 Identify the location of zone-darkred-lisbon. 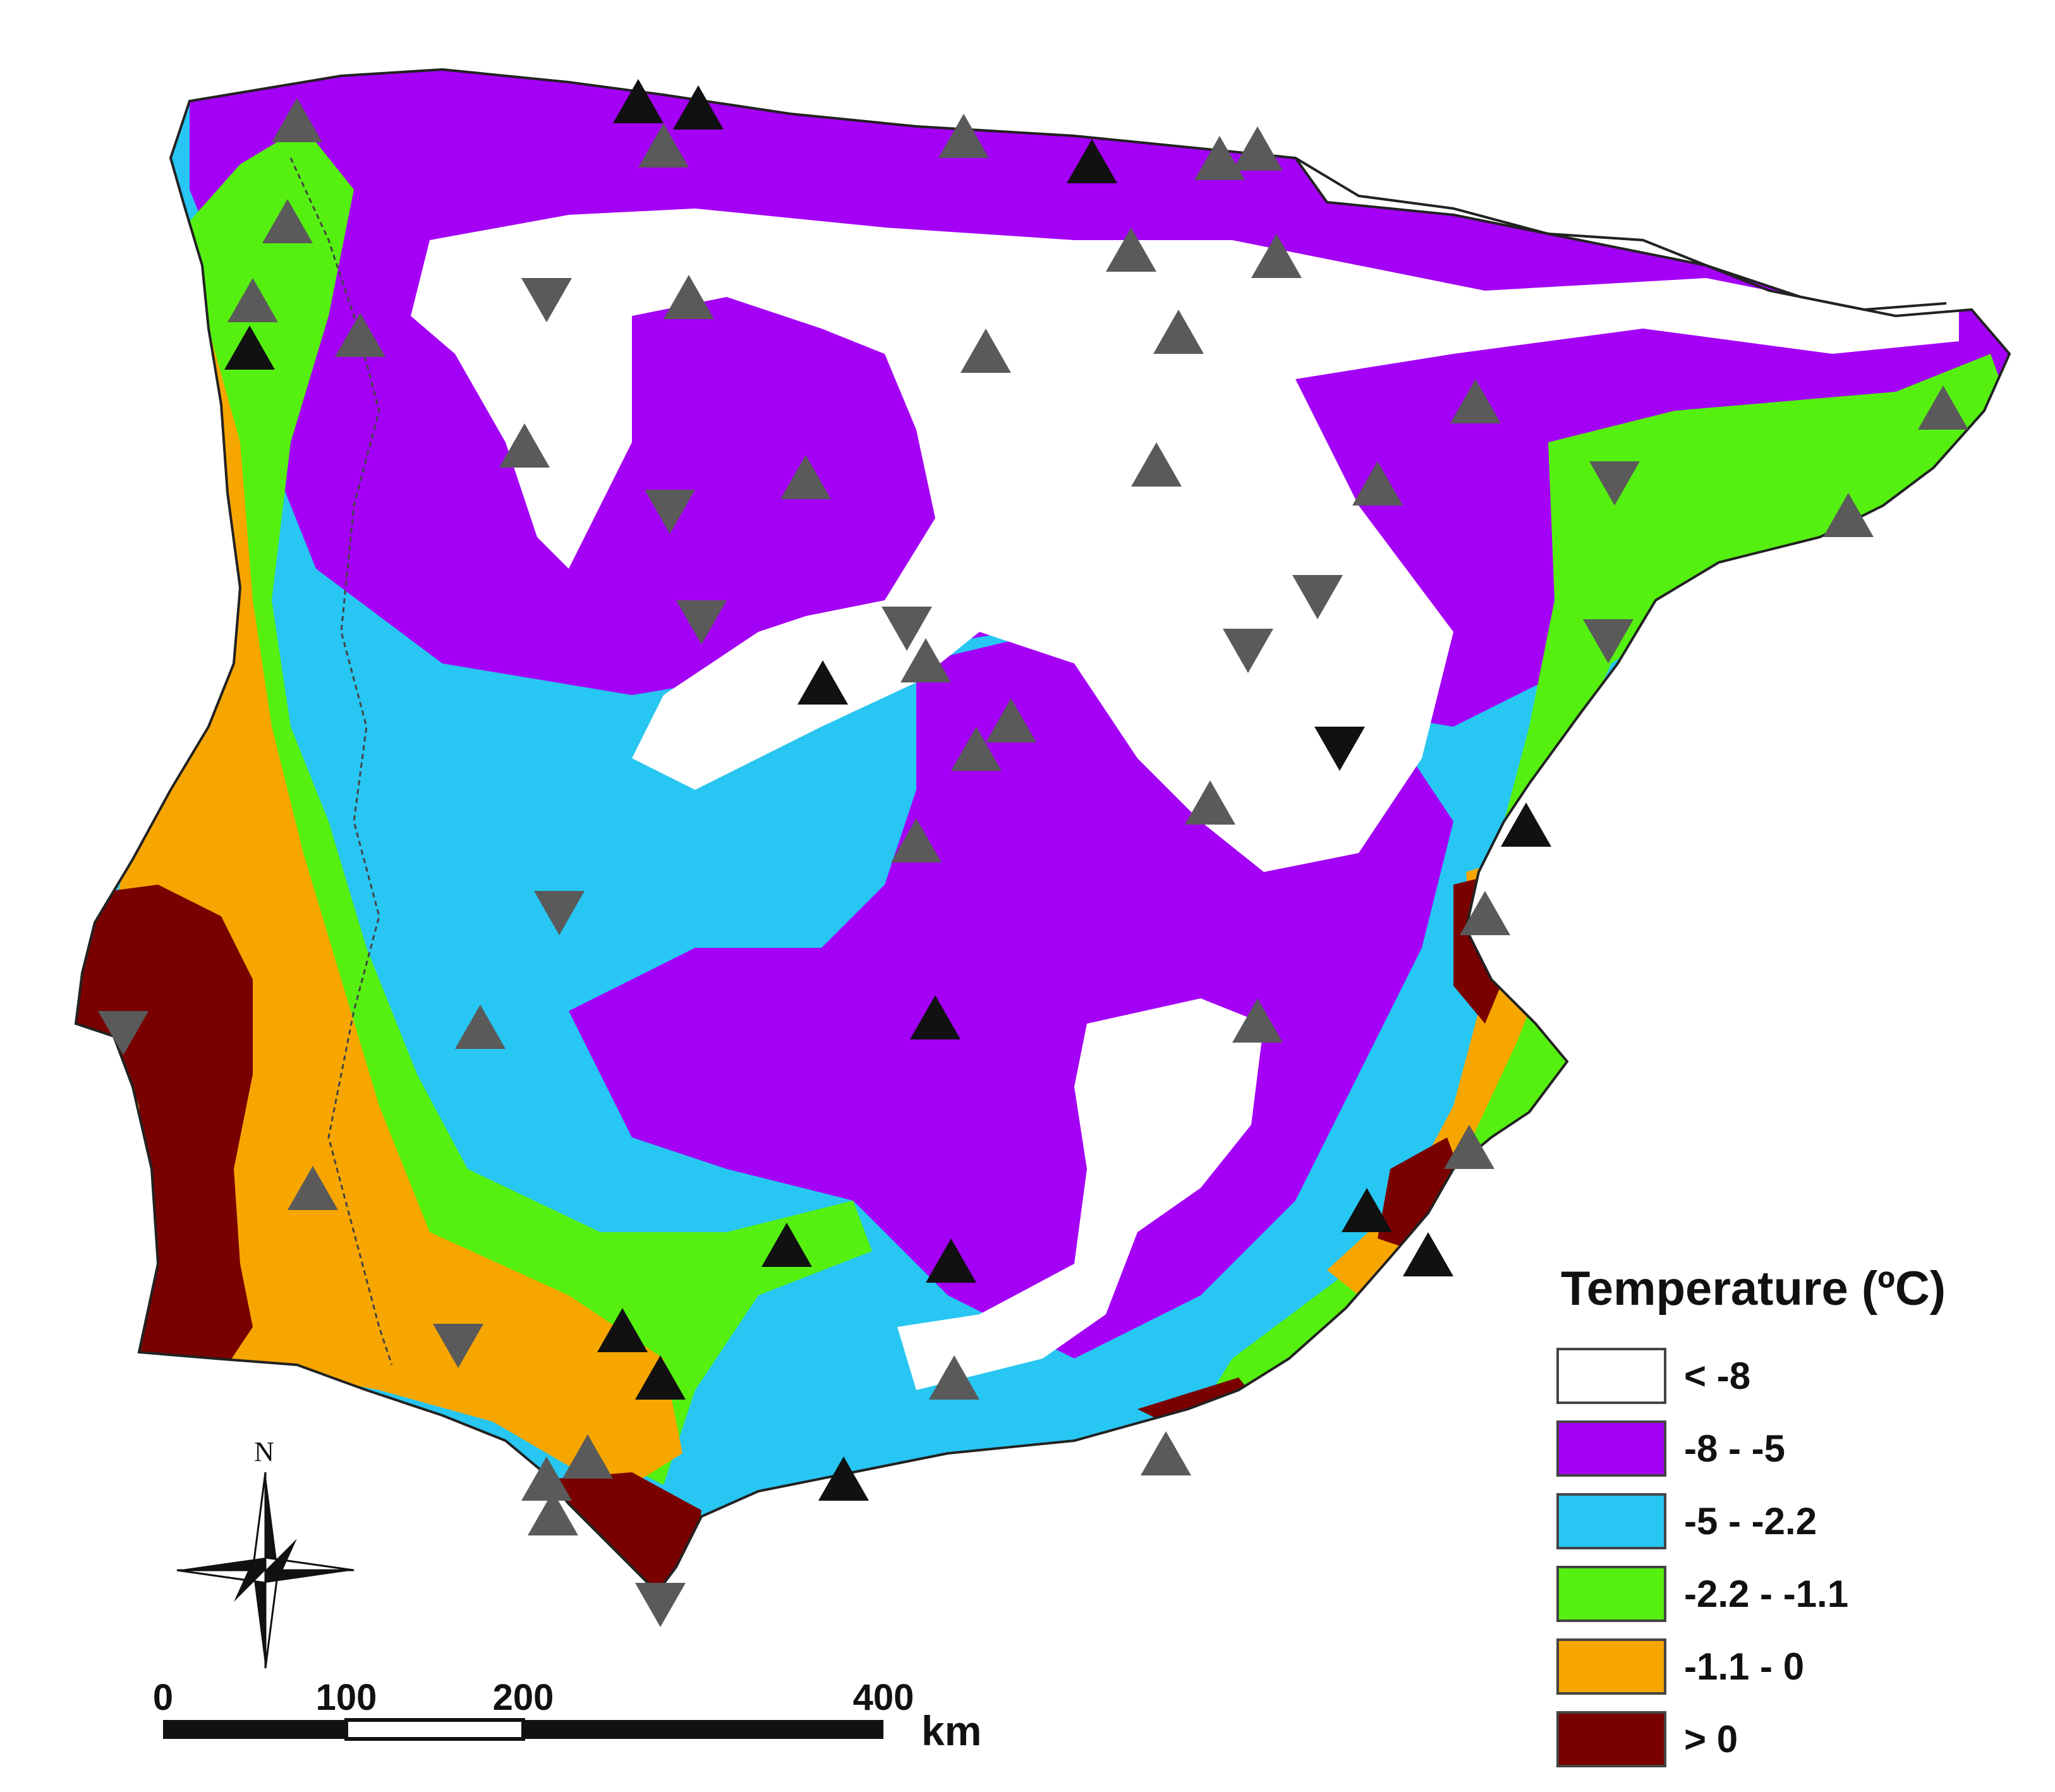
(164, 1125).